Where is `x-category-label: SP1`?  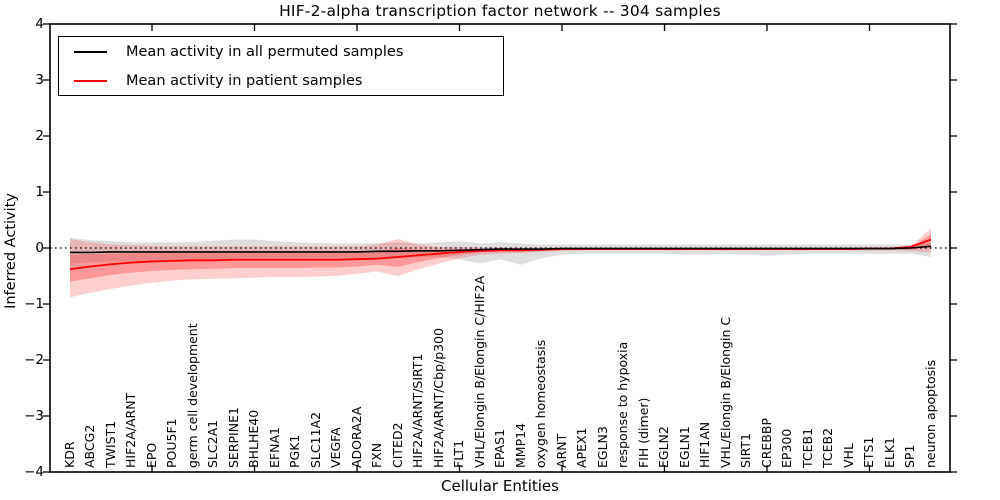
x-category-label: SP1 is located at coordinates (909, 456).